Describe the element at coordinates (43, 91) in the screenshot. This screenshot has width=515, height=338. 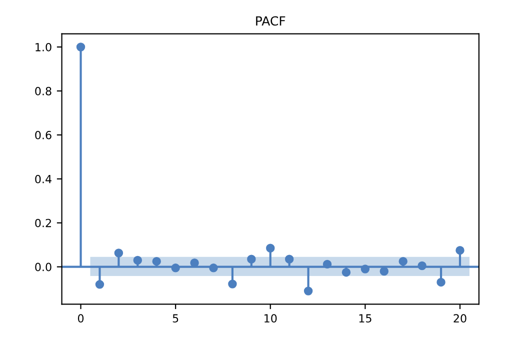
I see `y-tick-label: 0.8` at that location.